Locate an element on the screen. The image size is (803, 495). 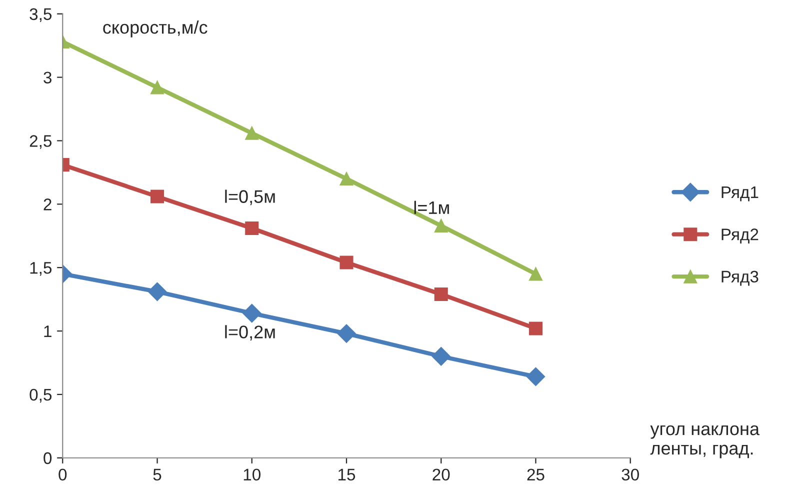
y-tick-label: 0 is located at coordinates (48, 458).